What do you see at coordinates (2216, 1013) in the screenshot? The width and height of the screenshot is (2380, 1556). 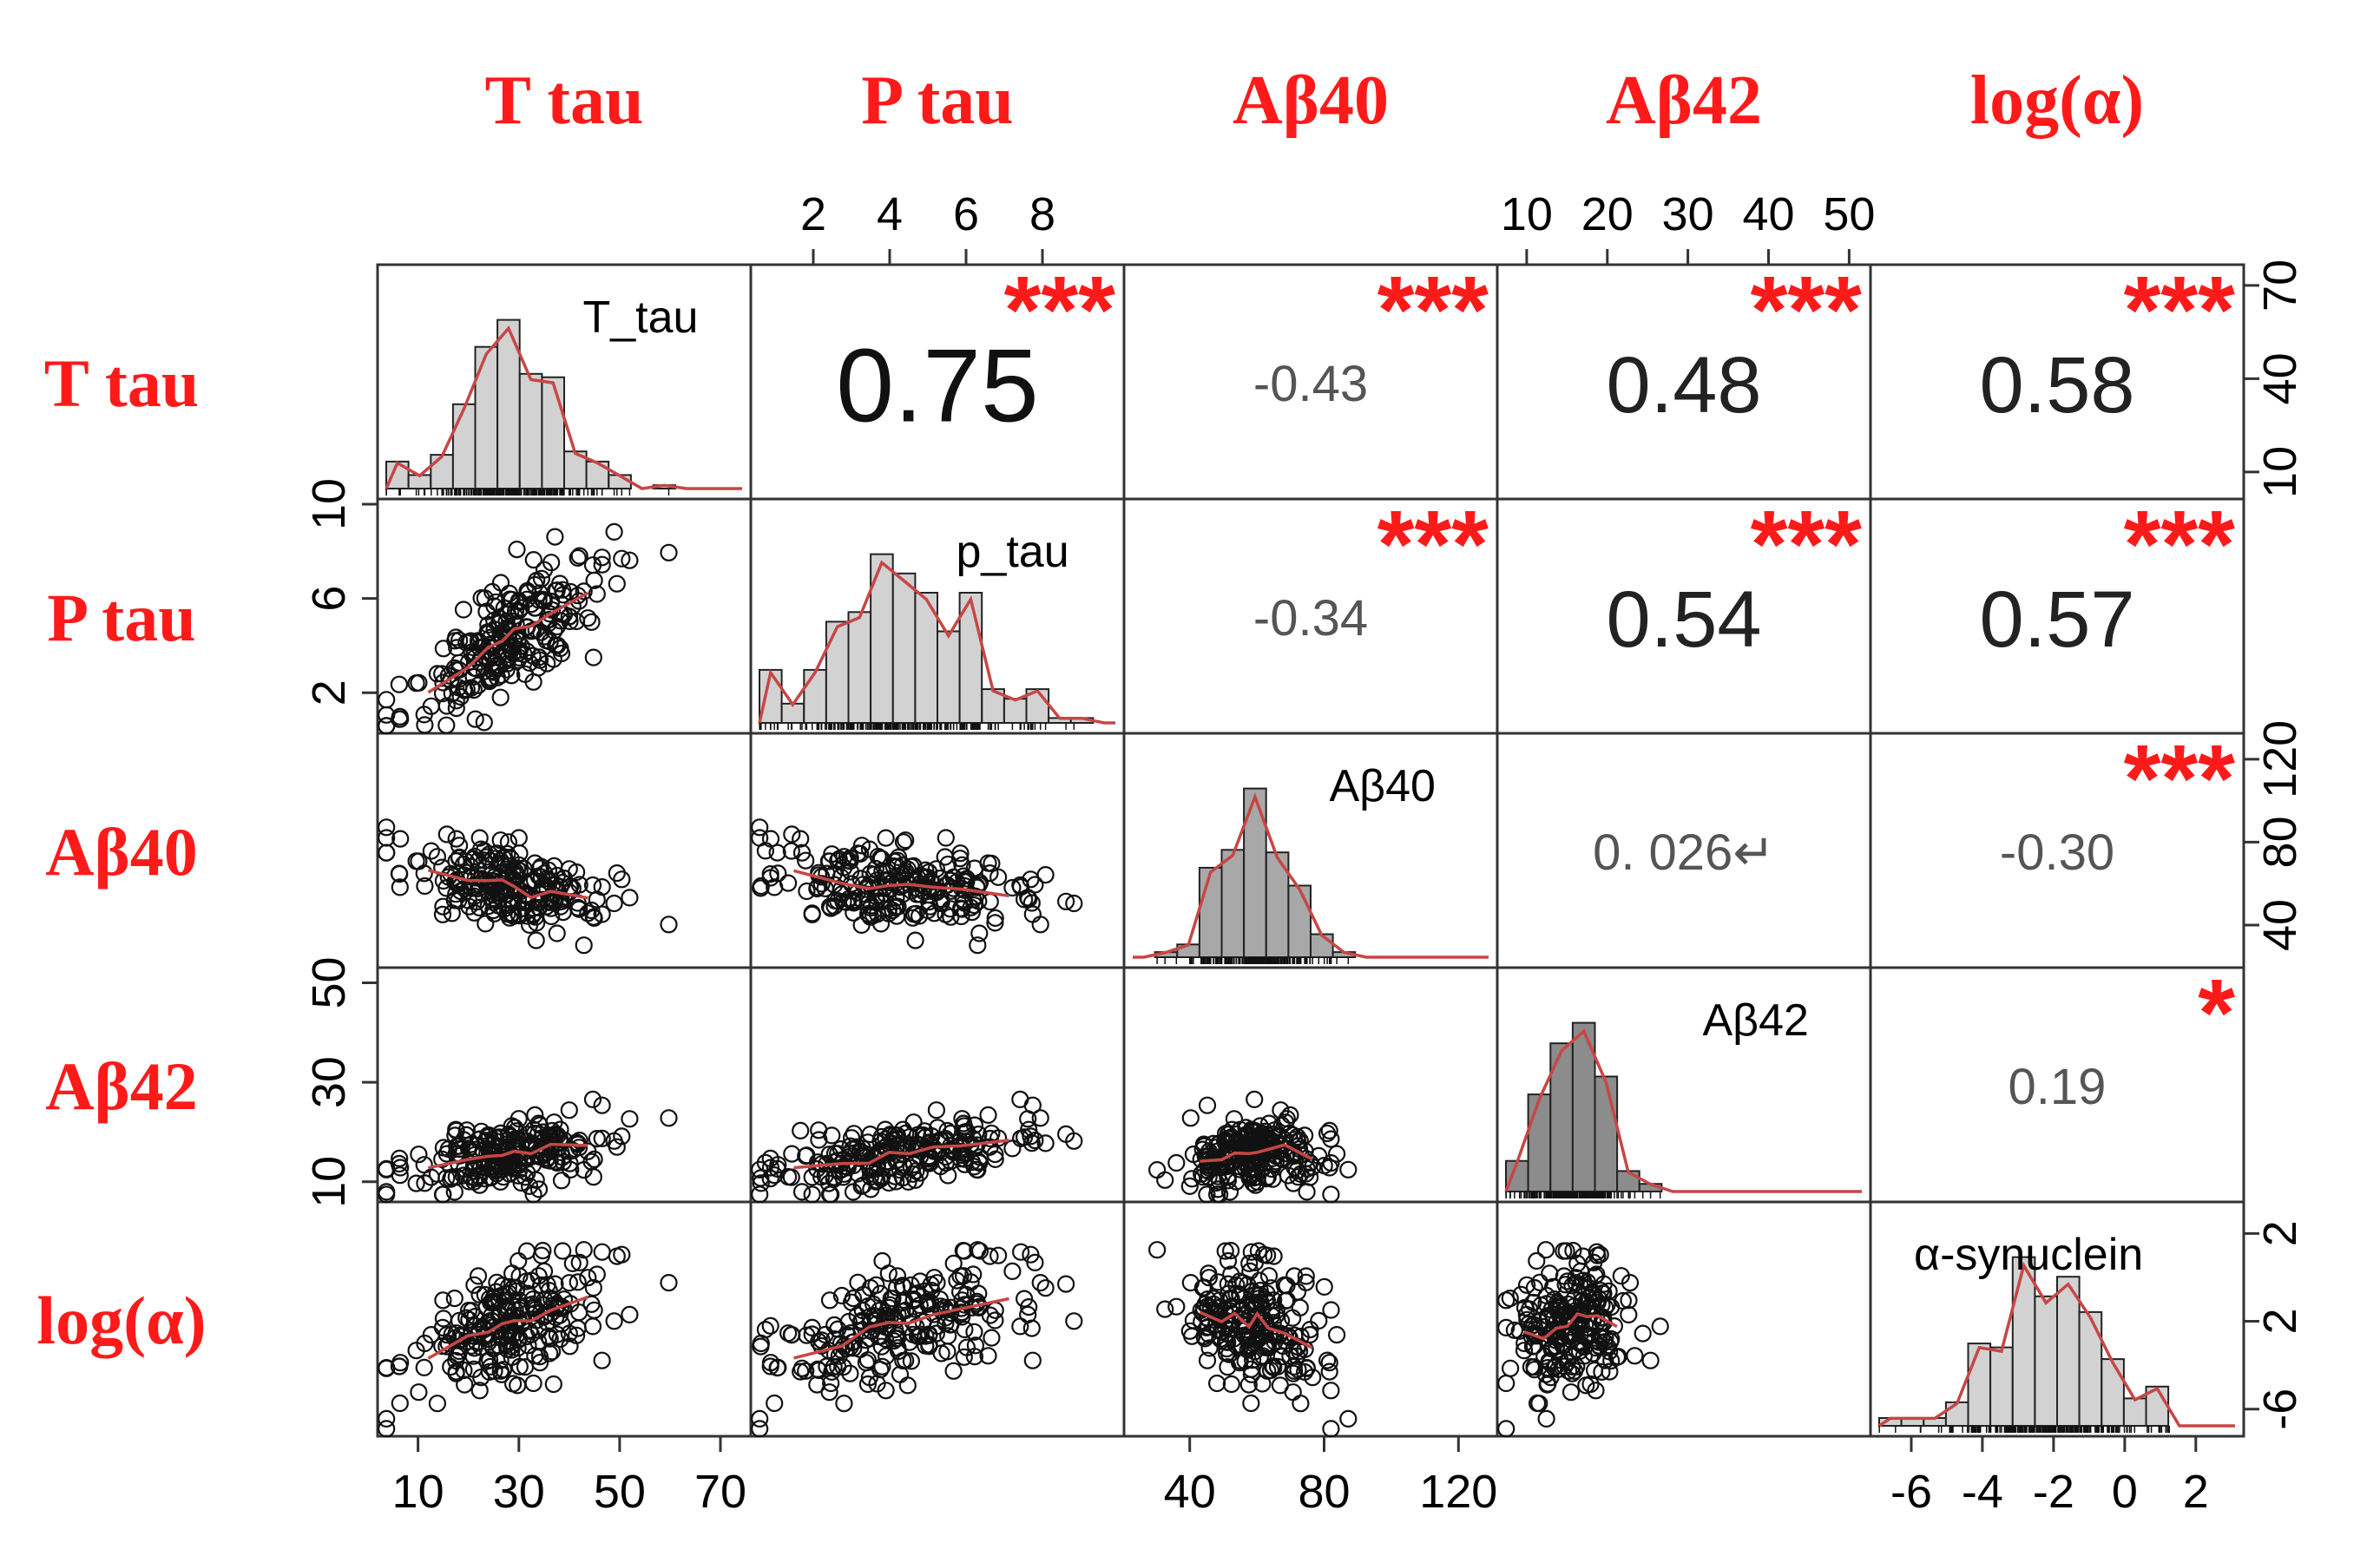 I see `significance-stars-r3-c4: *` at bounding box center [2216, 1013].